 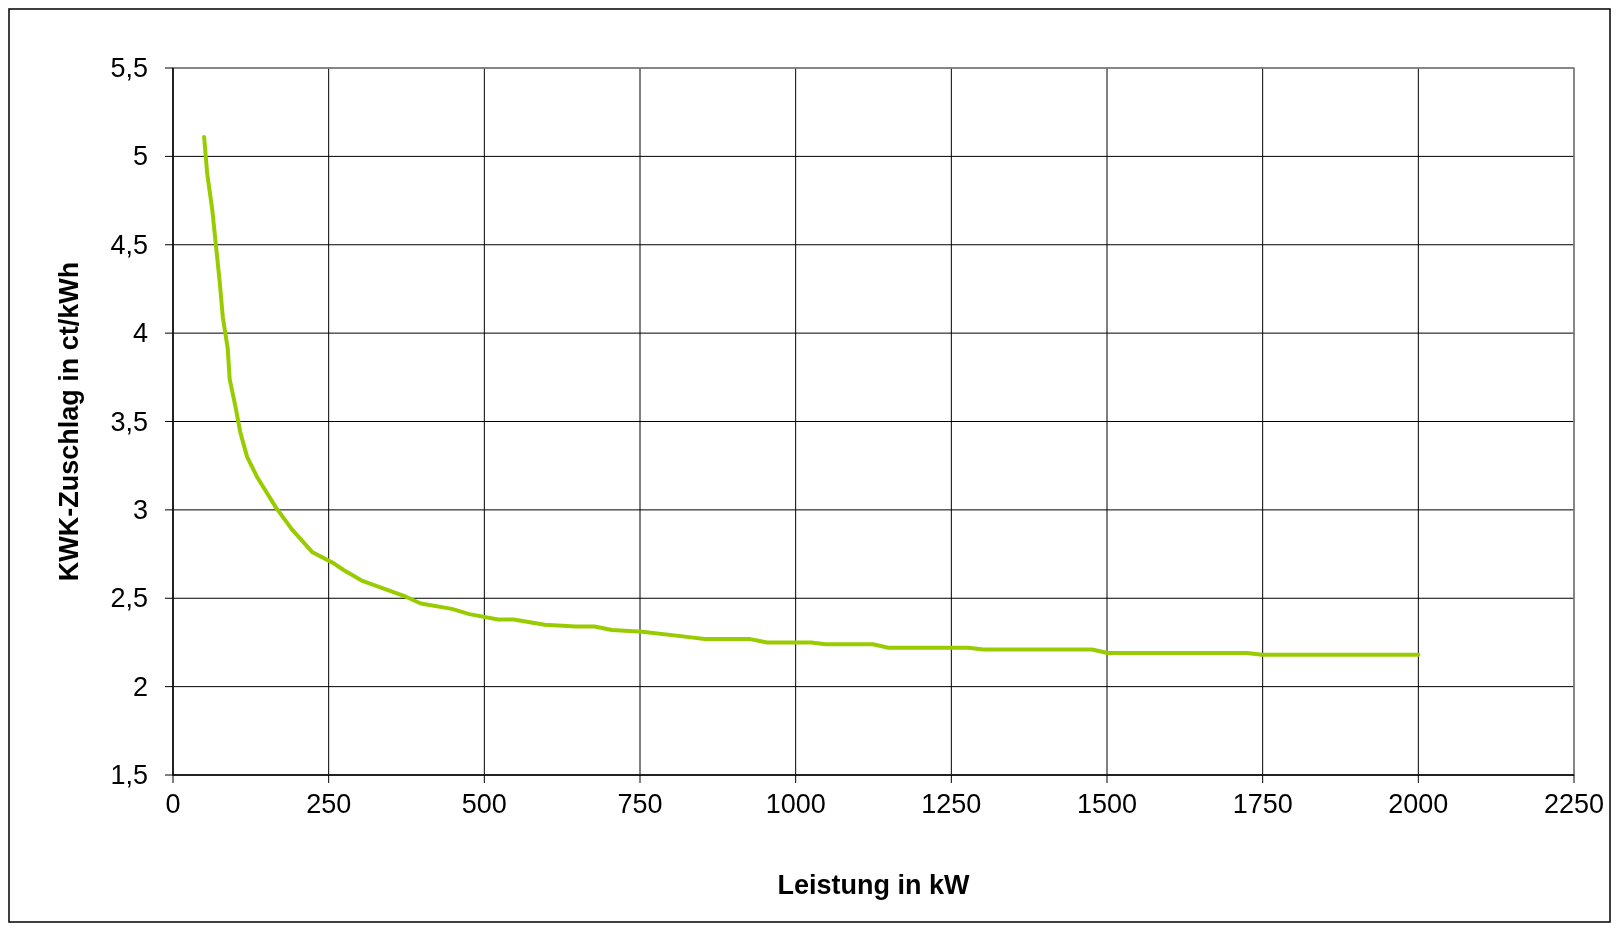 I want to click on y-axis-title: KWK-Zuschlag in ct/kWh, so click(x=69, y=421).